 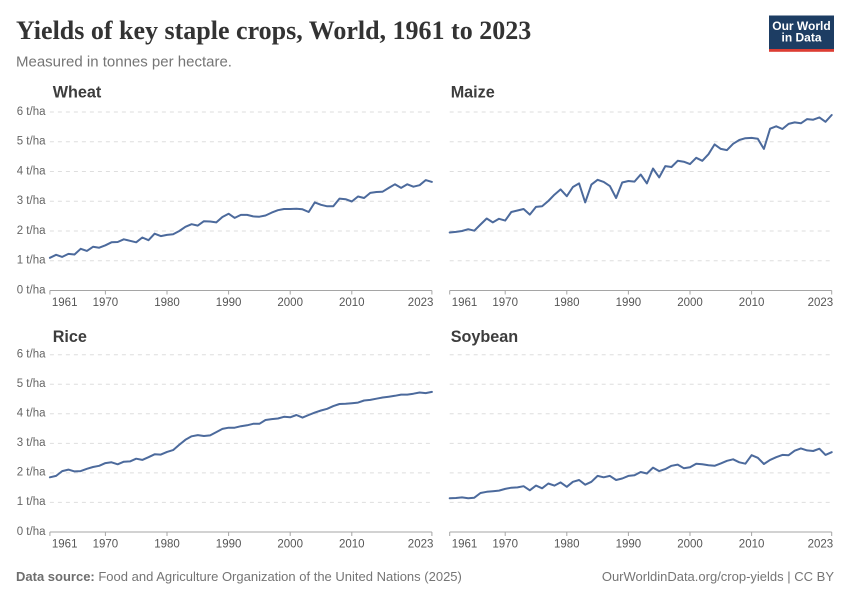 What do you see at coordinates (473, 93) in the screenshot?
I see `svg-text: Maize` at bounding box center [473, 93].